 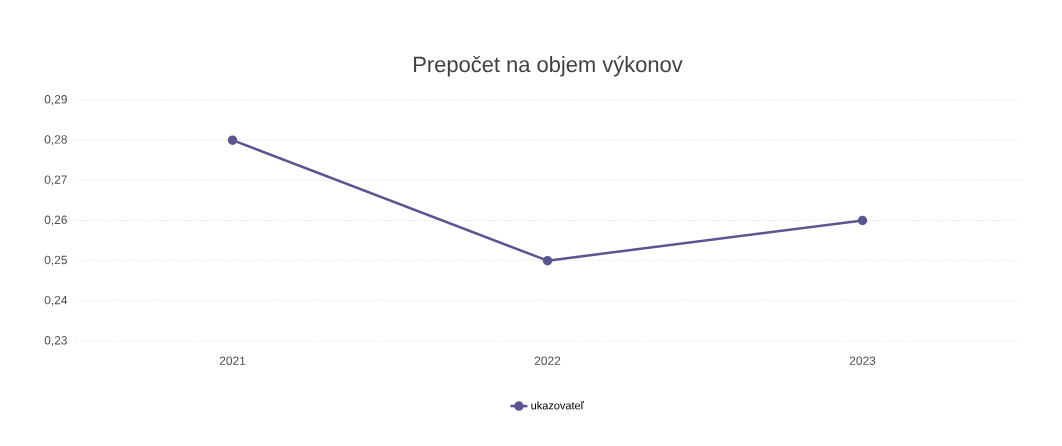 I want to click on y-tick-label: 0,23, so click(x=55, y=341).